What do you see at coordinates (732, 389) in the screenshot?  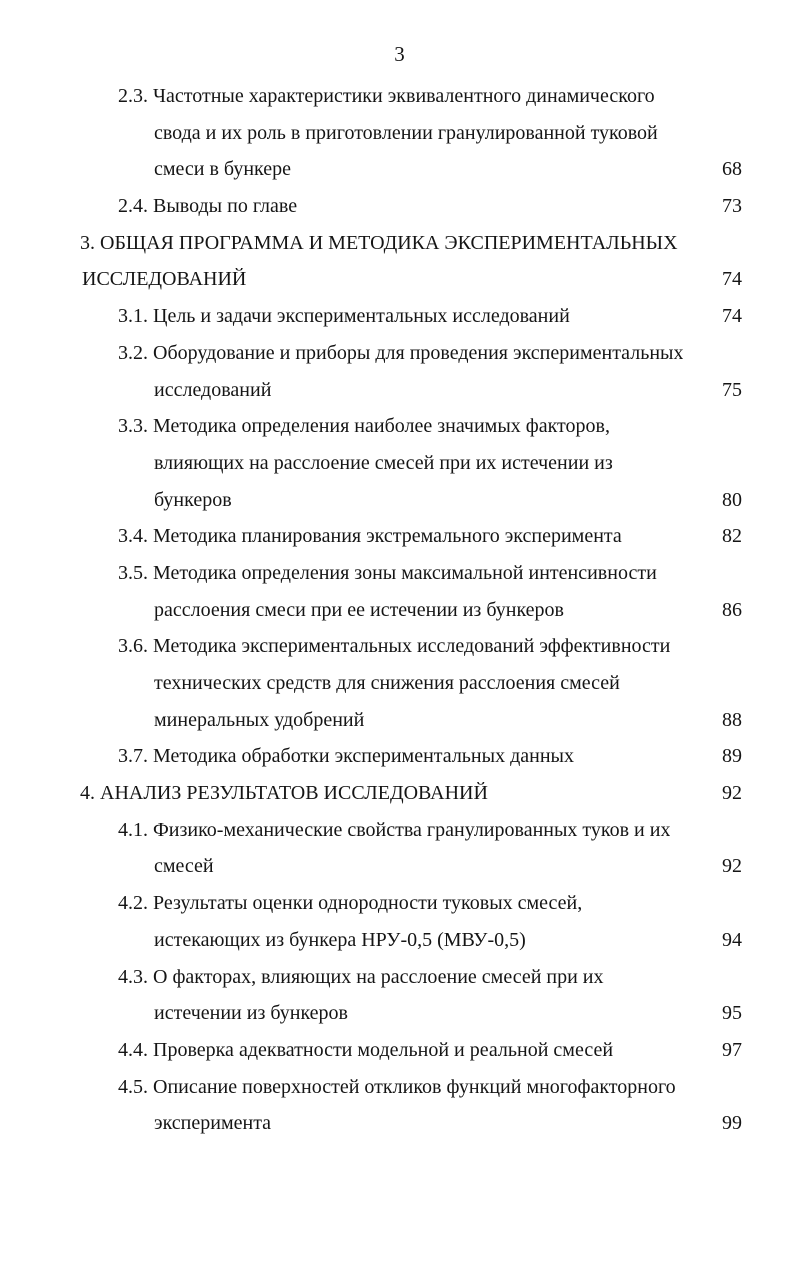 I see `toc-entry-pagenum: 75` at bounding box center [732, 389].